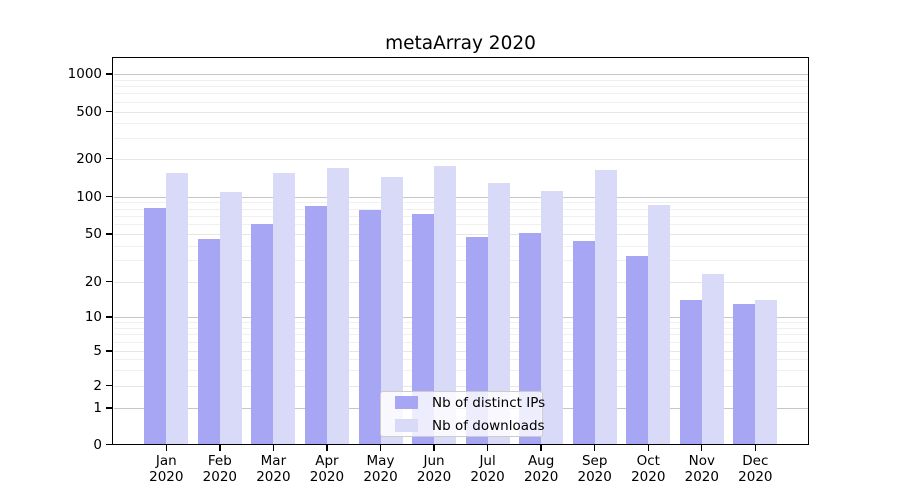 This screenshot has width=900, height=500. I want to click on x-tick-mark-feb, so click(220, 447).